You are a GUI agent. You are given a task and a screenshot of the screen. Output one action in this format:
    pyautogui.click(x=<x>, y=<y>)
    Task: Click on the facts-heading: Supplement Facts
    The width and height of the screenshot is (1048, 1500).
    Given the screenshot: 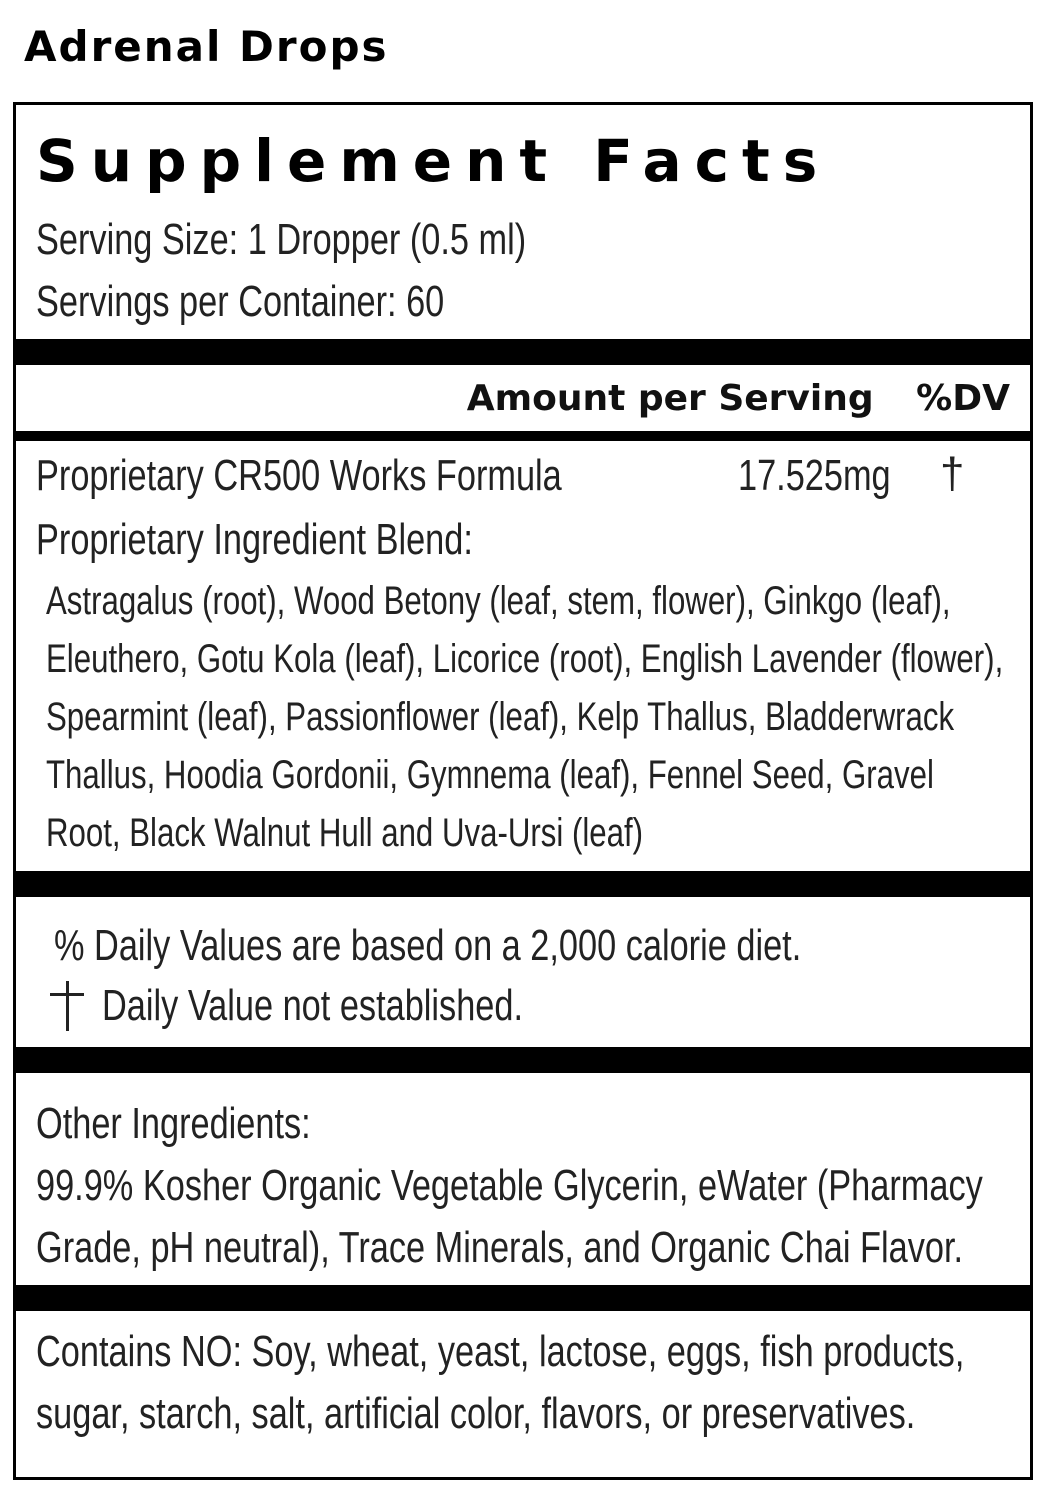 What is the action you would take?
    pyautogui.click(x=433, y=161)
    